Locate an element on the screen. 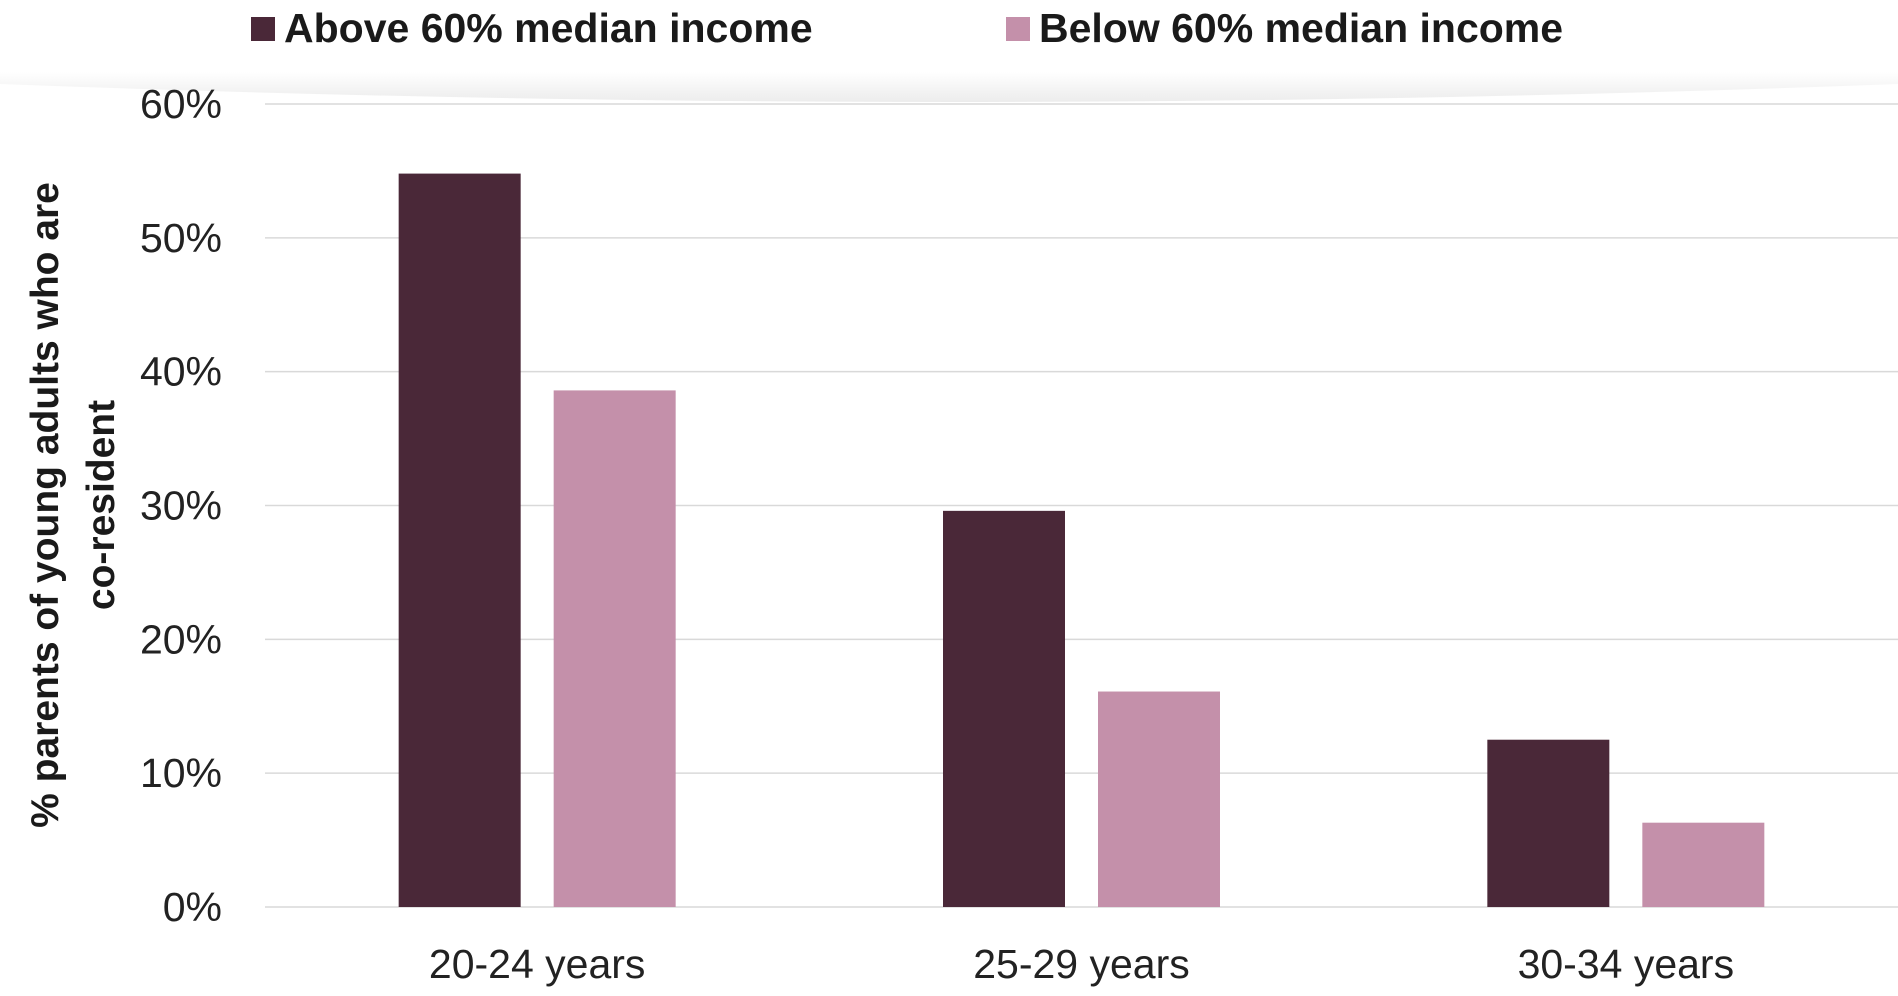 The height and width of the screenshot is (996, 1898). legend-label-below: Below 60% median income is located at coordinates (1301, 28).